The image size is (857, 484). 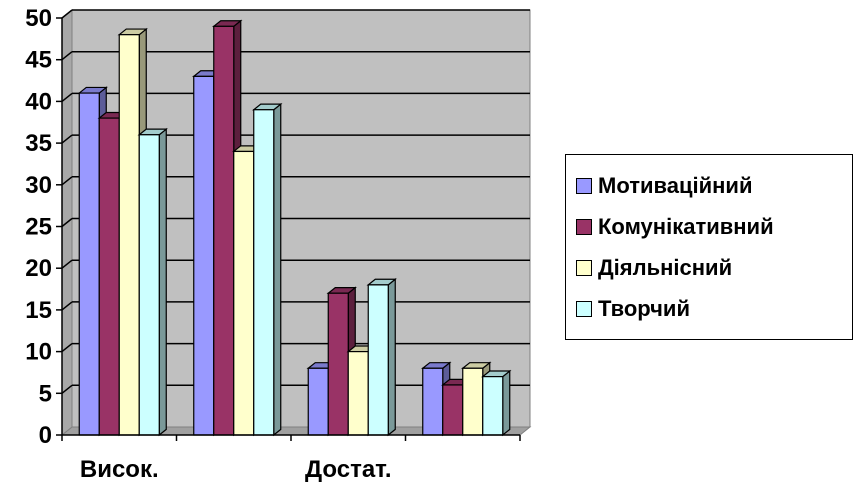 What do you see at coordinates (675, 185) in the screenshot?
I see `legend-label: Мотиваційний` at bounding box center [675, 185].